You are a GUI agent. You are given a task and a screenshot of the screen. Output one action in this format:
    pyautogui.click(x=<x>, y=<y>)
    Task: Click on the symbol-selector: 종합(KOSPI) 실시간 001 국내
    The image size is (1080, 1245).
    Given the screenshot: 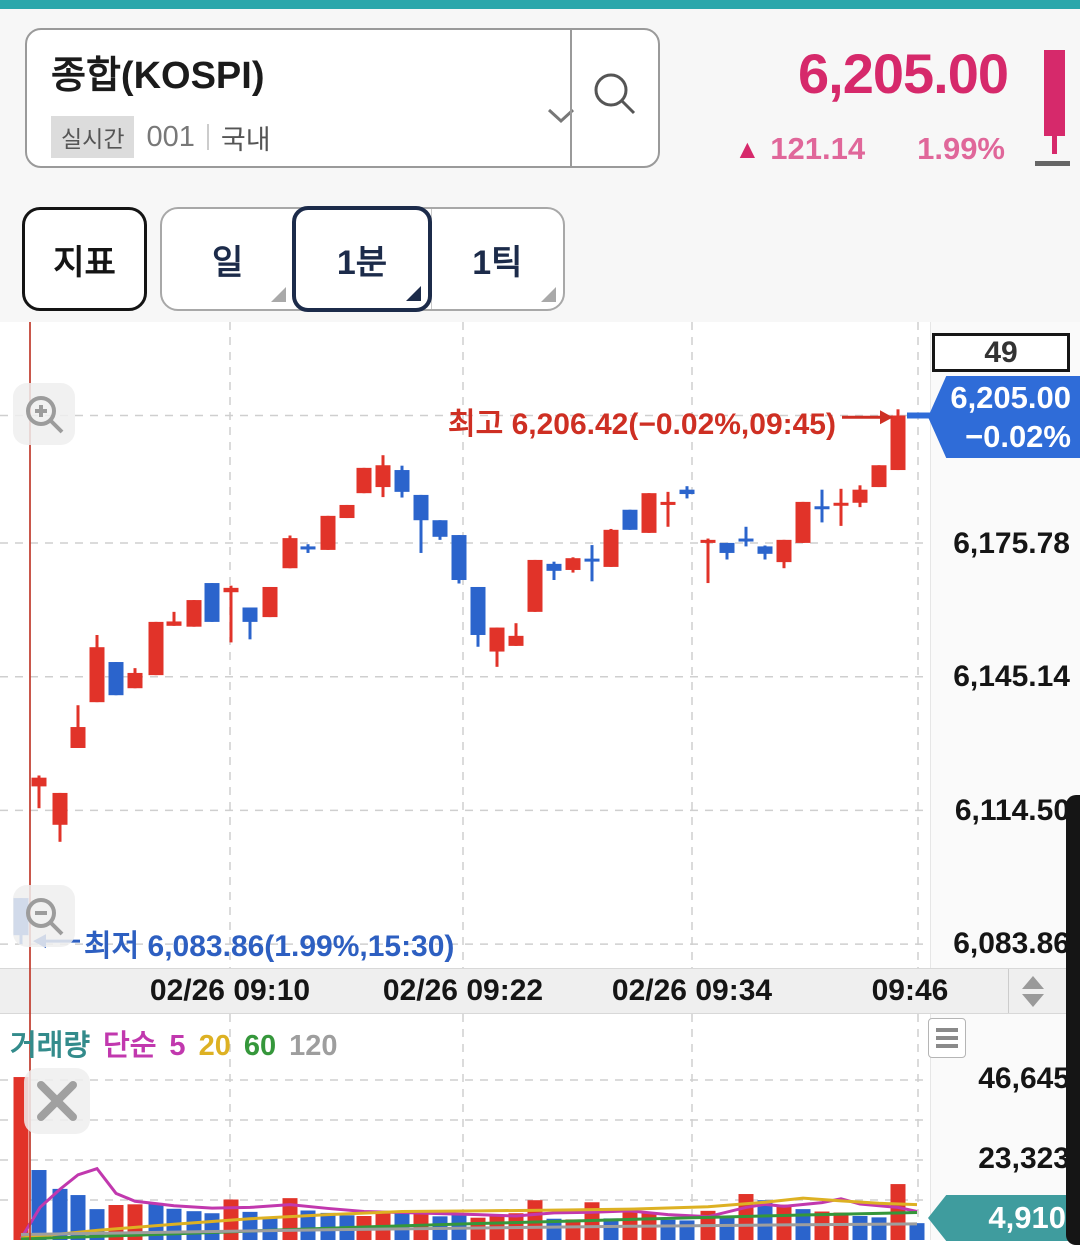 What is the action you would take?
    pyautogui.click(x=342, y=98)
    